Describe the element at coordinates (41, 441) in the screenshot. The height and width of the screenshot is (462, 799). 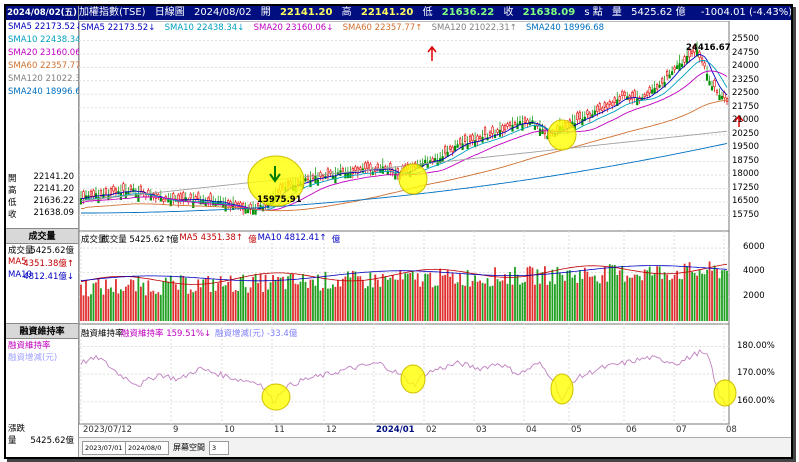
I see `volume-row: 量 5425.62億` at that location.